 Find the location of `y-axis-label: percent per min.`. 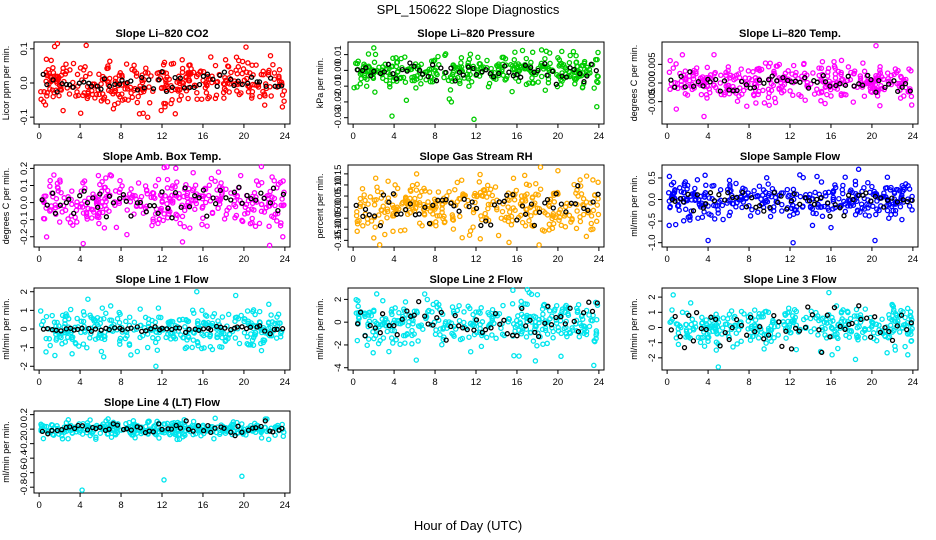

y-axis-label: percent per min. is located at coordinates (320, 205).